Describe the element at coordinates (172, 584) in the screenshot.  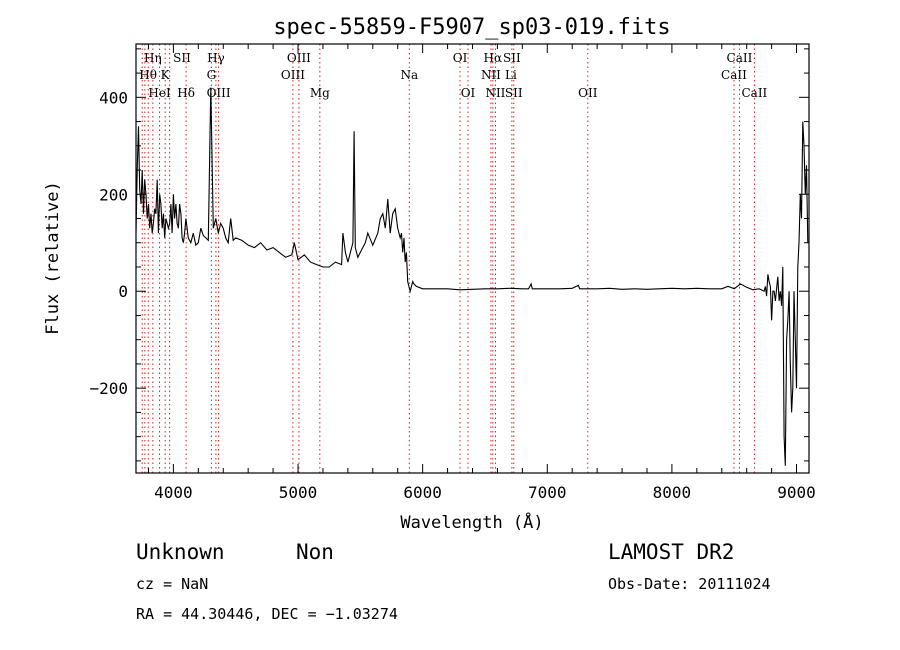
I see `redshift-label: cz = NaN` at that location.